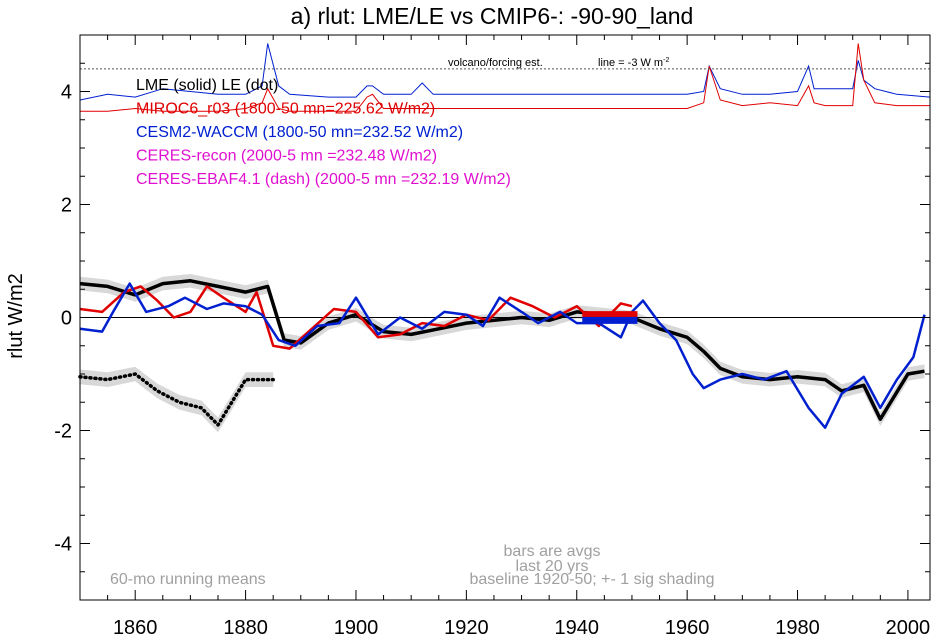 The width and height of the screenshot is (944, 641). What do you see at coordinates (630, 63) in the screenshot?
I see `line-note-text: line = -3 W m` at bounding box center [630, 63].